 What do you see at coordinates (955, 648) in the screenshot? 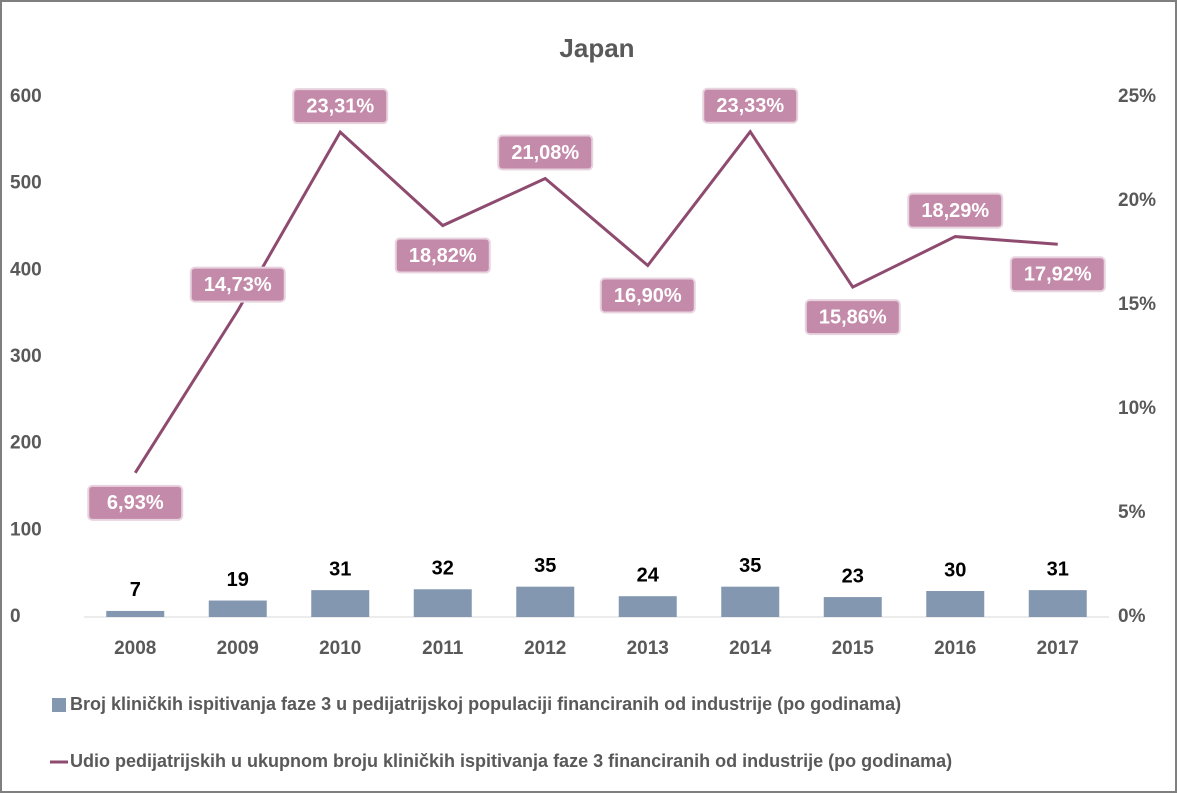
I see `x-tick-label: 2016` at bounding box center [955, 648].